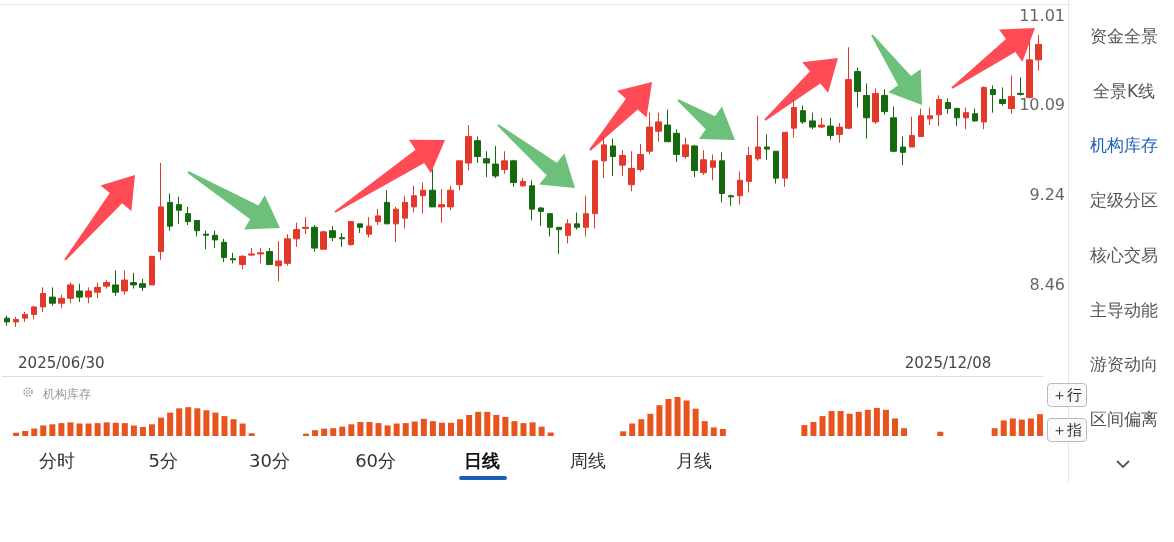 The width and height of the screenshot is (1174, 542). I want to click on text: ＋指, so click(1067, 430).